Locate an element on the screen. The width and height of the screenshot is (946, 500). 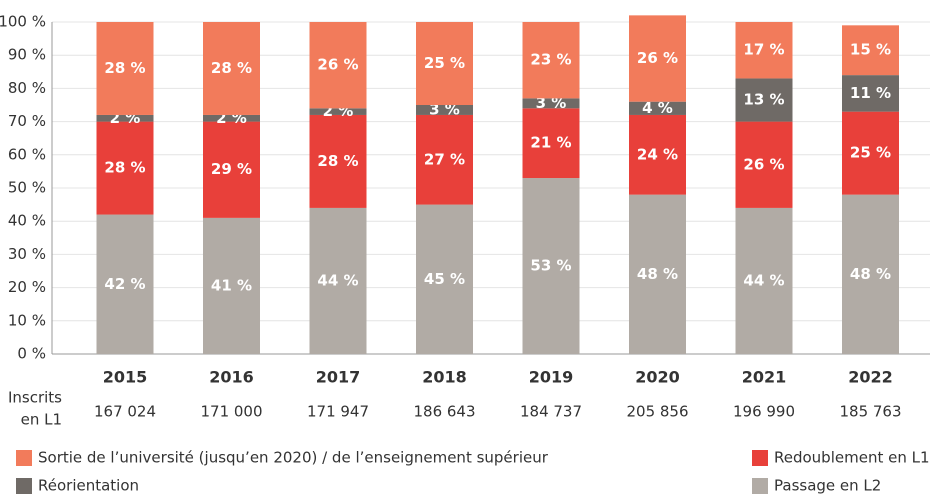
value-label: 17 % is located at coordinates (763, 50).